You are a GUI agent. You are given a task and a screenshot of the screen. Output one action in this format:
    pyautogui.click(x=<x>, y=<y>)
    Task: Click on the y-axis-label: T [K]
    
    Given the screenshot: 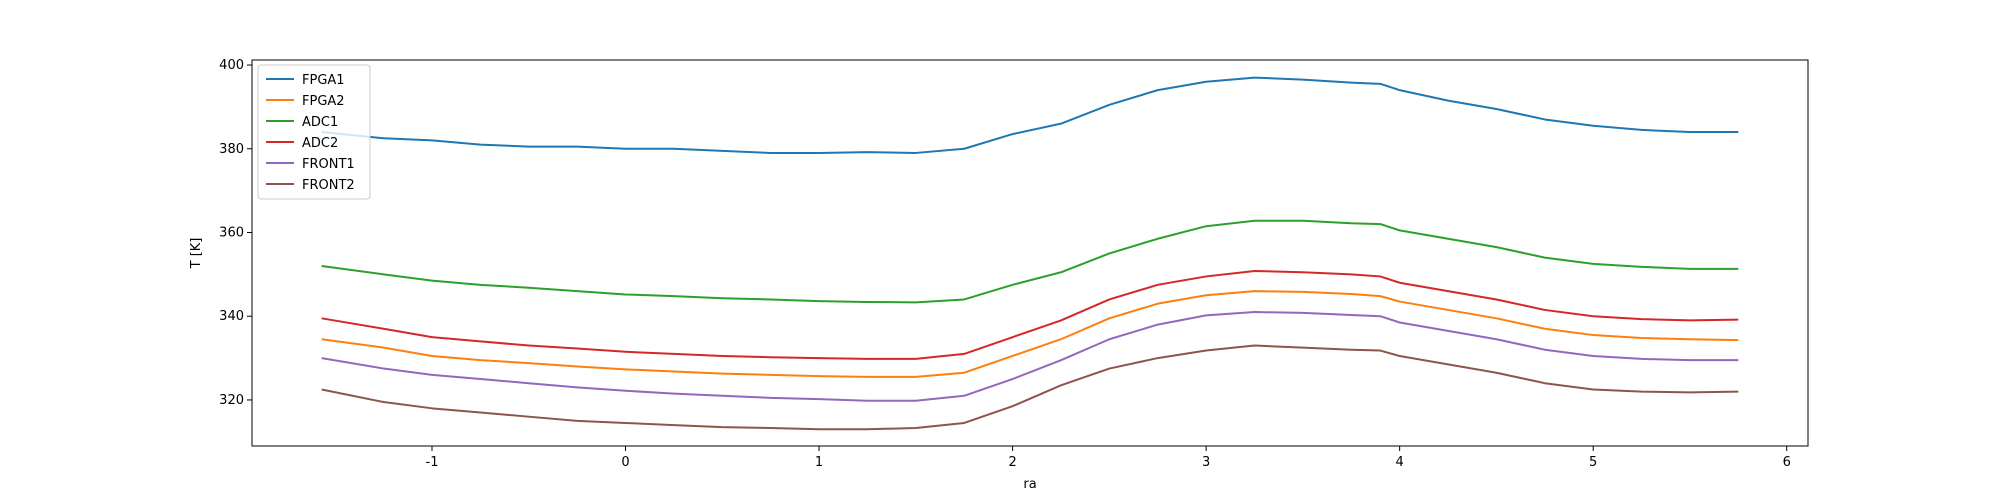 What is the action you would take?
    pyautogui.click(x=196, y=254)
    